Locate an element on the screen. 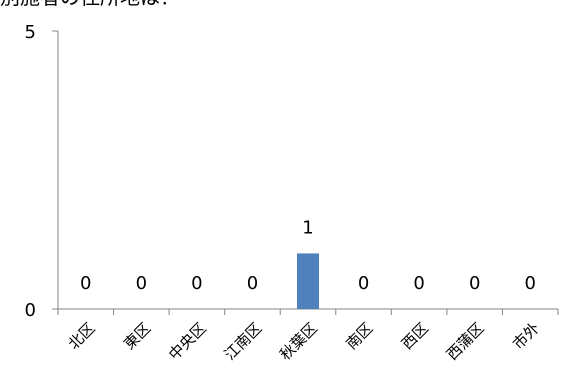 This screenshot has width=582, height=384. x-tick-label: 秋葉区 is located at coordinates (298, 341).